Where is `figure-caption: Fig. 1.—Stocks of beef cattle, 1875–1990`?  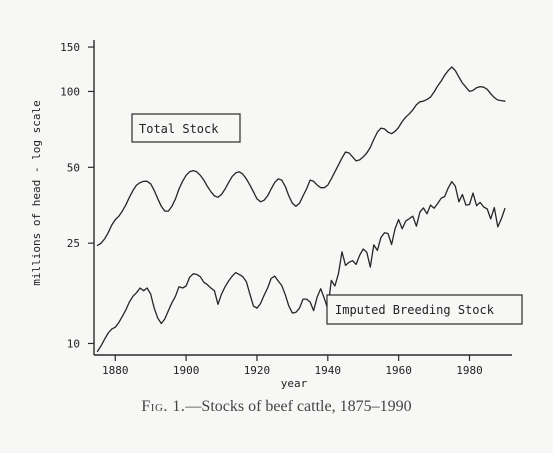
figure-caption: Fig. 1.—Stocks of beef cattle, 1875–1990 is located at coordinates (276, 407).